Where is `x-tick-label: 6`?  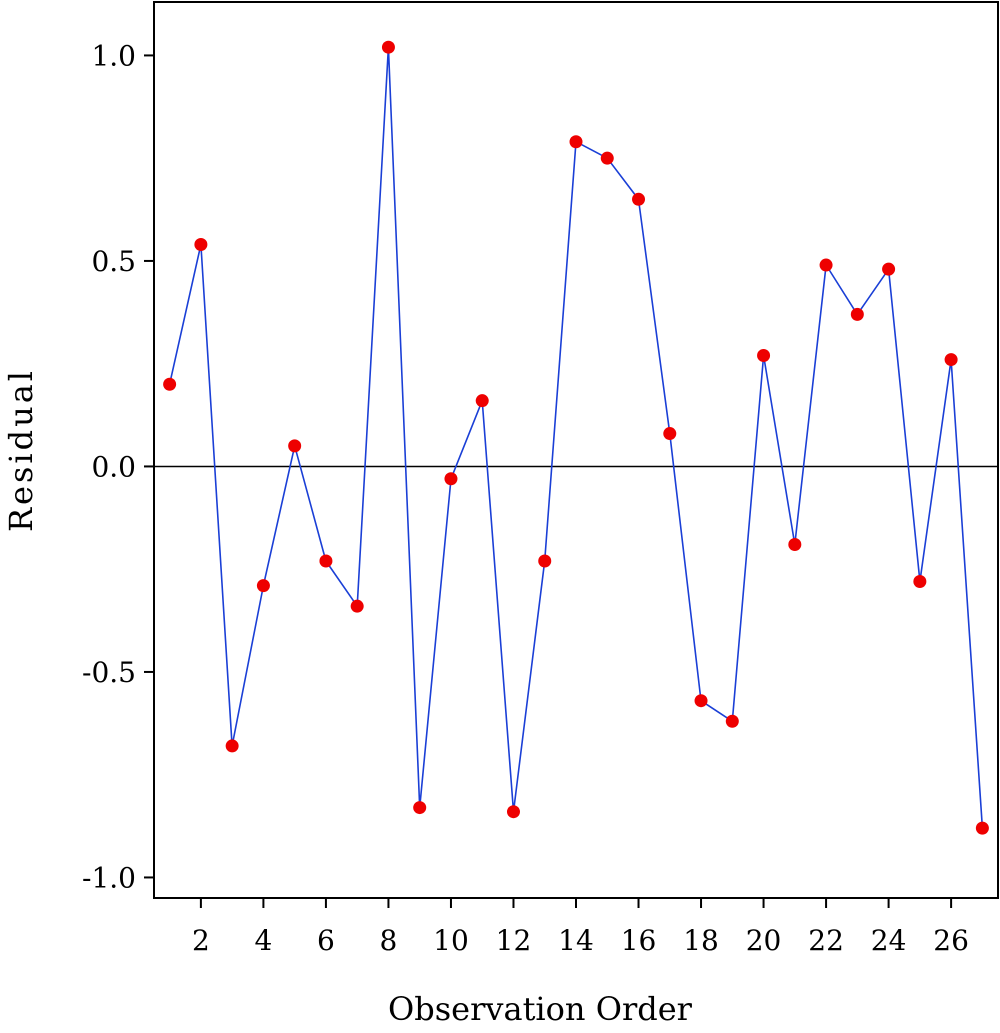 x-tick-label: 6 is located at coordinates (326, 940).